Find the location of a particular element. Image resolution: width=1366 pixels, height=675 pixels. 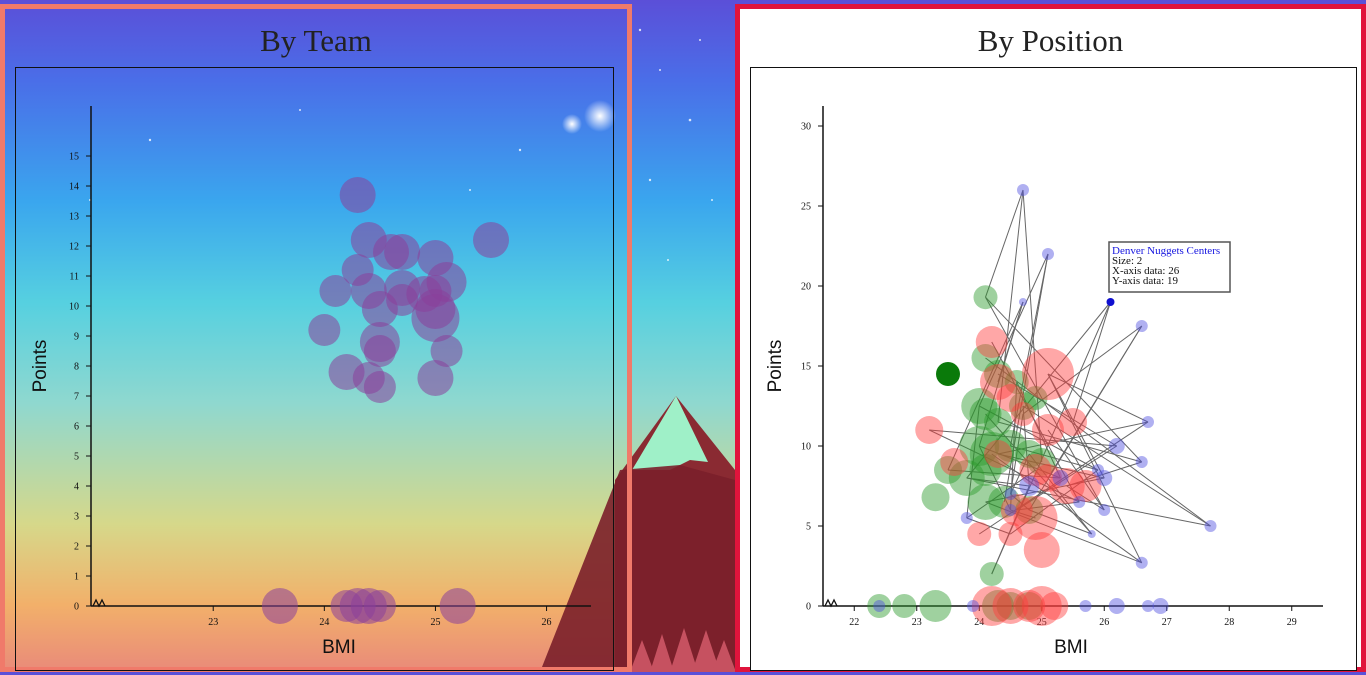

y-tick-label: 25 is located at coordinates (806, 207).